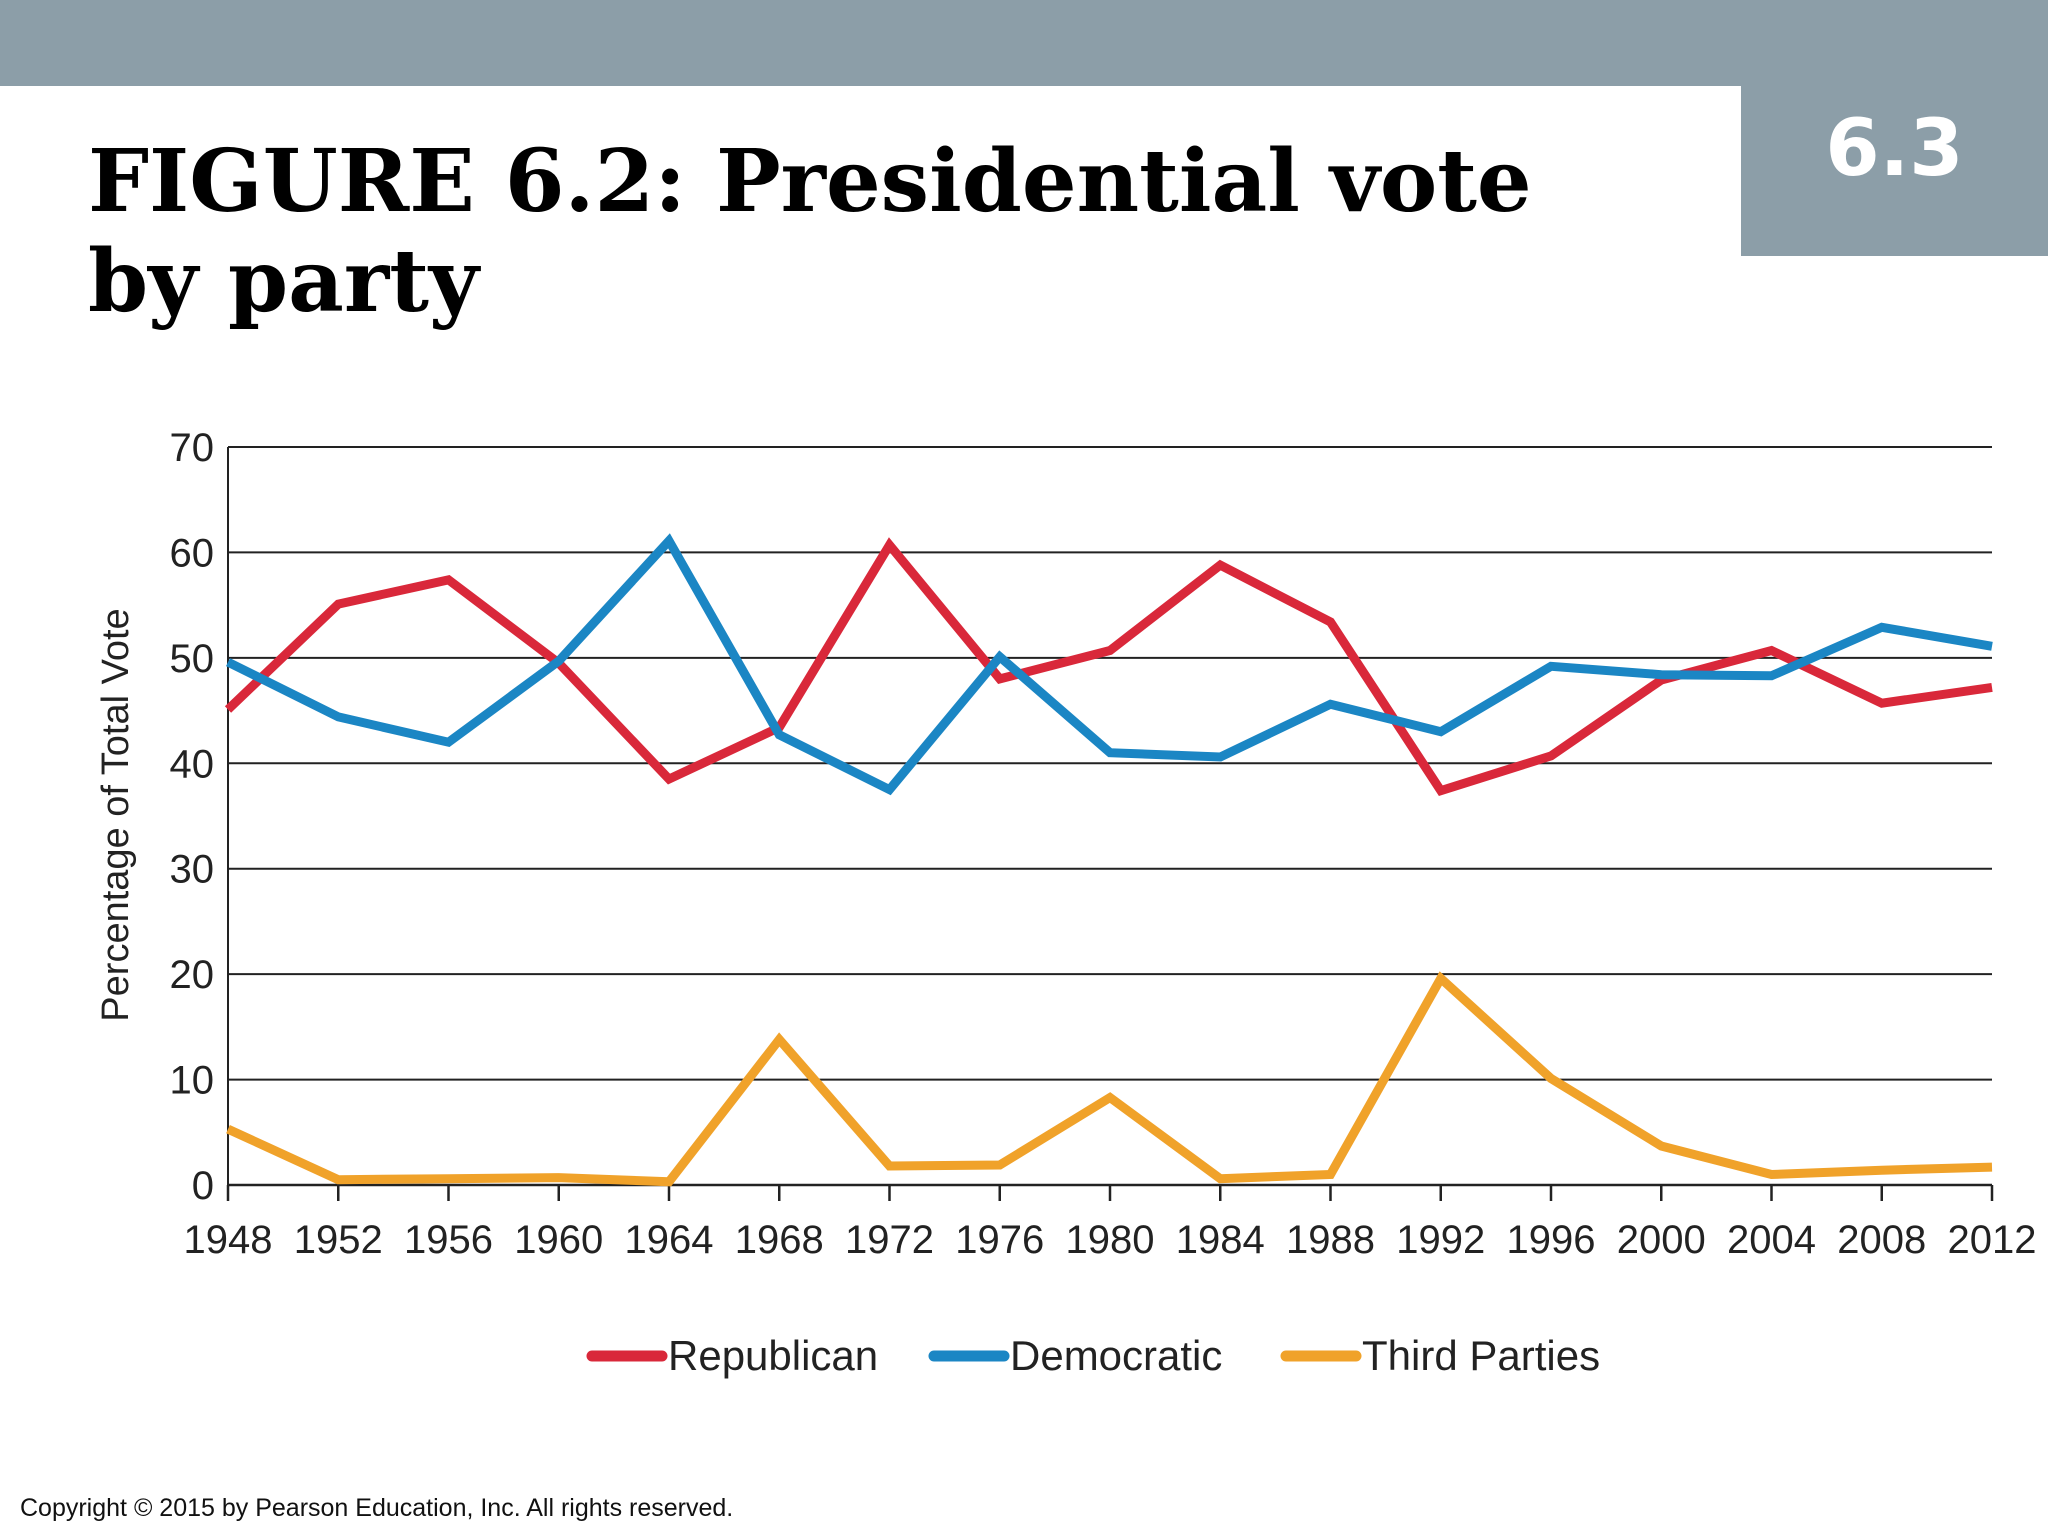  I want to click on x-tick-label: 2012, so click(1992, 1240).